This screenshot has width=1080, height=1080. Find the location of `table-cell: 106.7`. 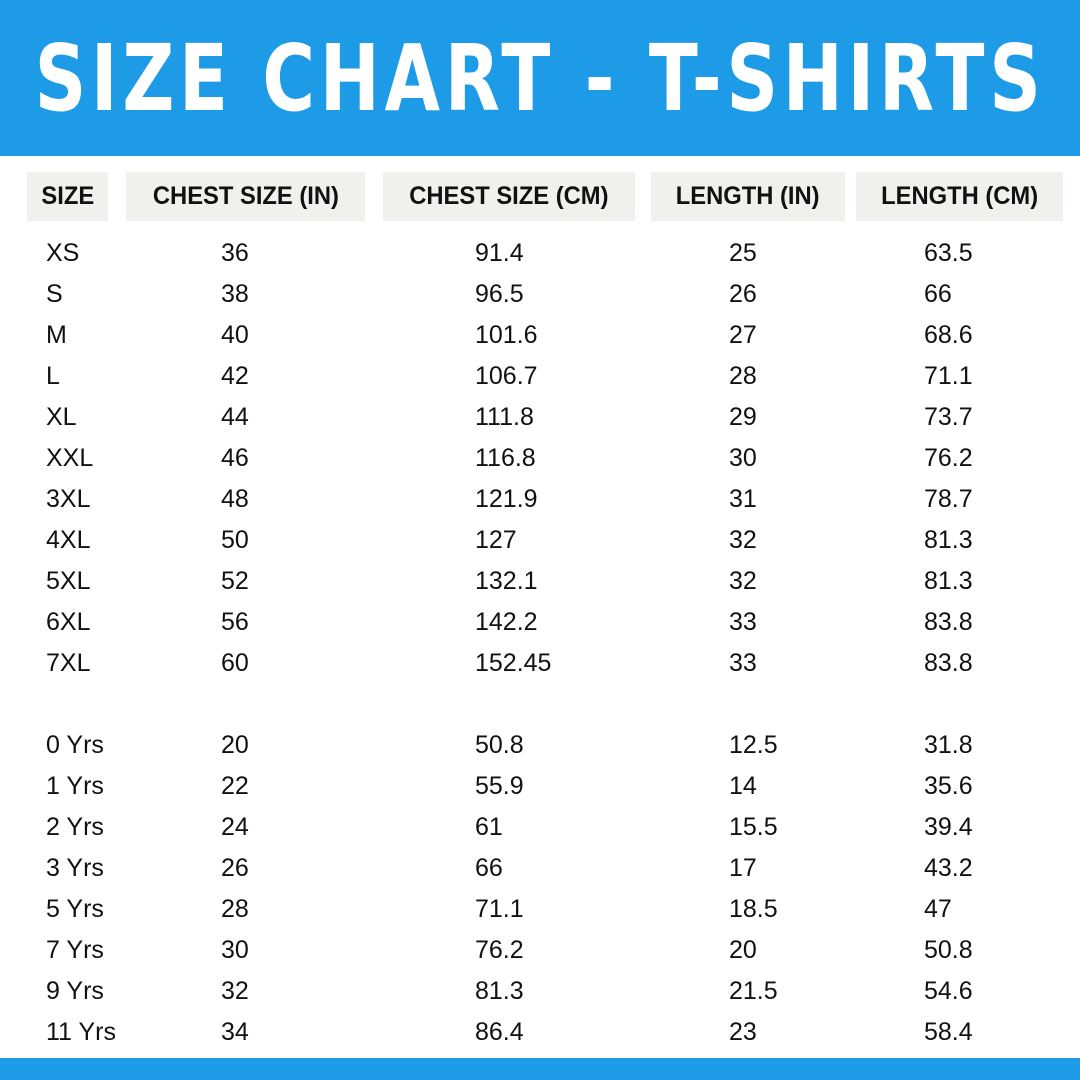

table-cell: 106.7 is located at coordinates (506, 376).